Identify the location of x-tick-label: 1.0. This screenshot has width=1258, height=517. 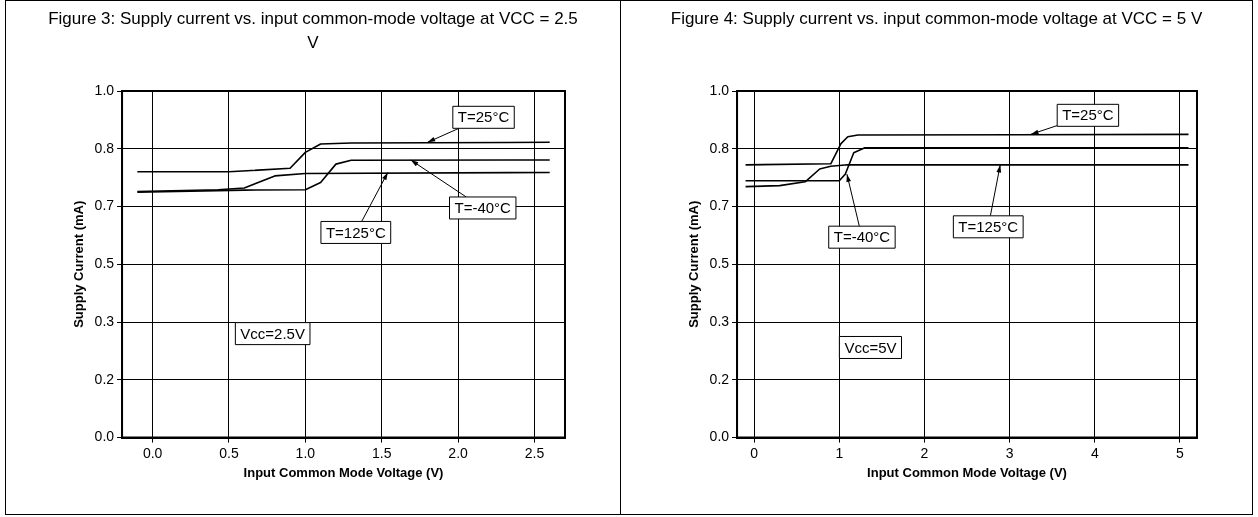
(305, 452).